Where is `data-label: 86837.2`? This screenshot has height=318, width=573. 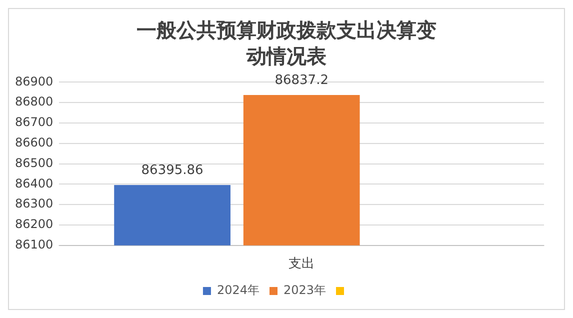 data-label: 86837.2 is located at coordinates (301, 80).